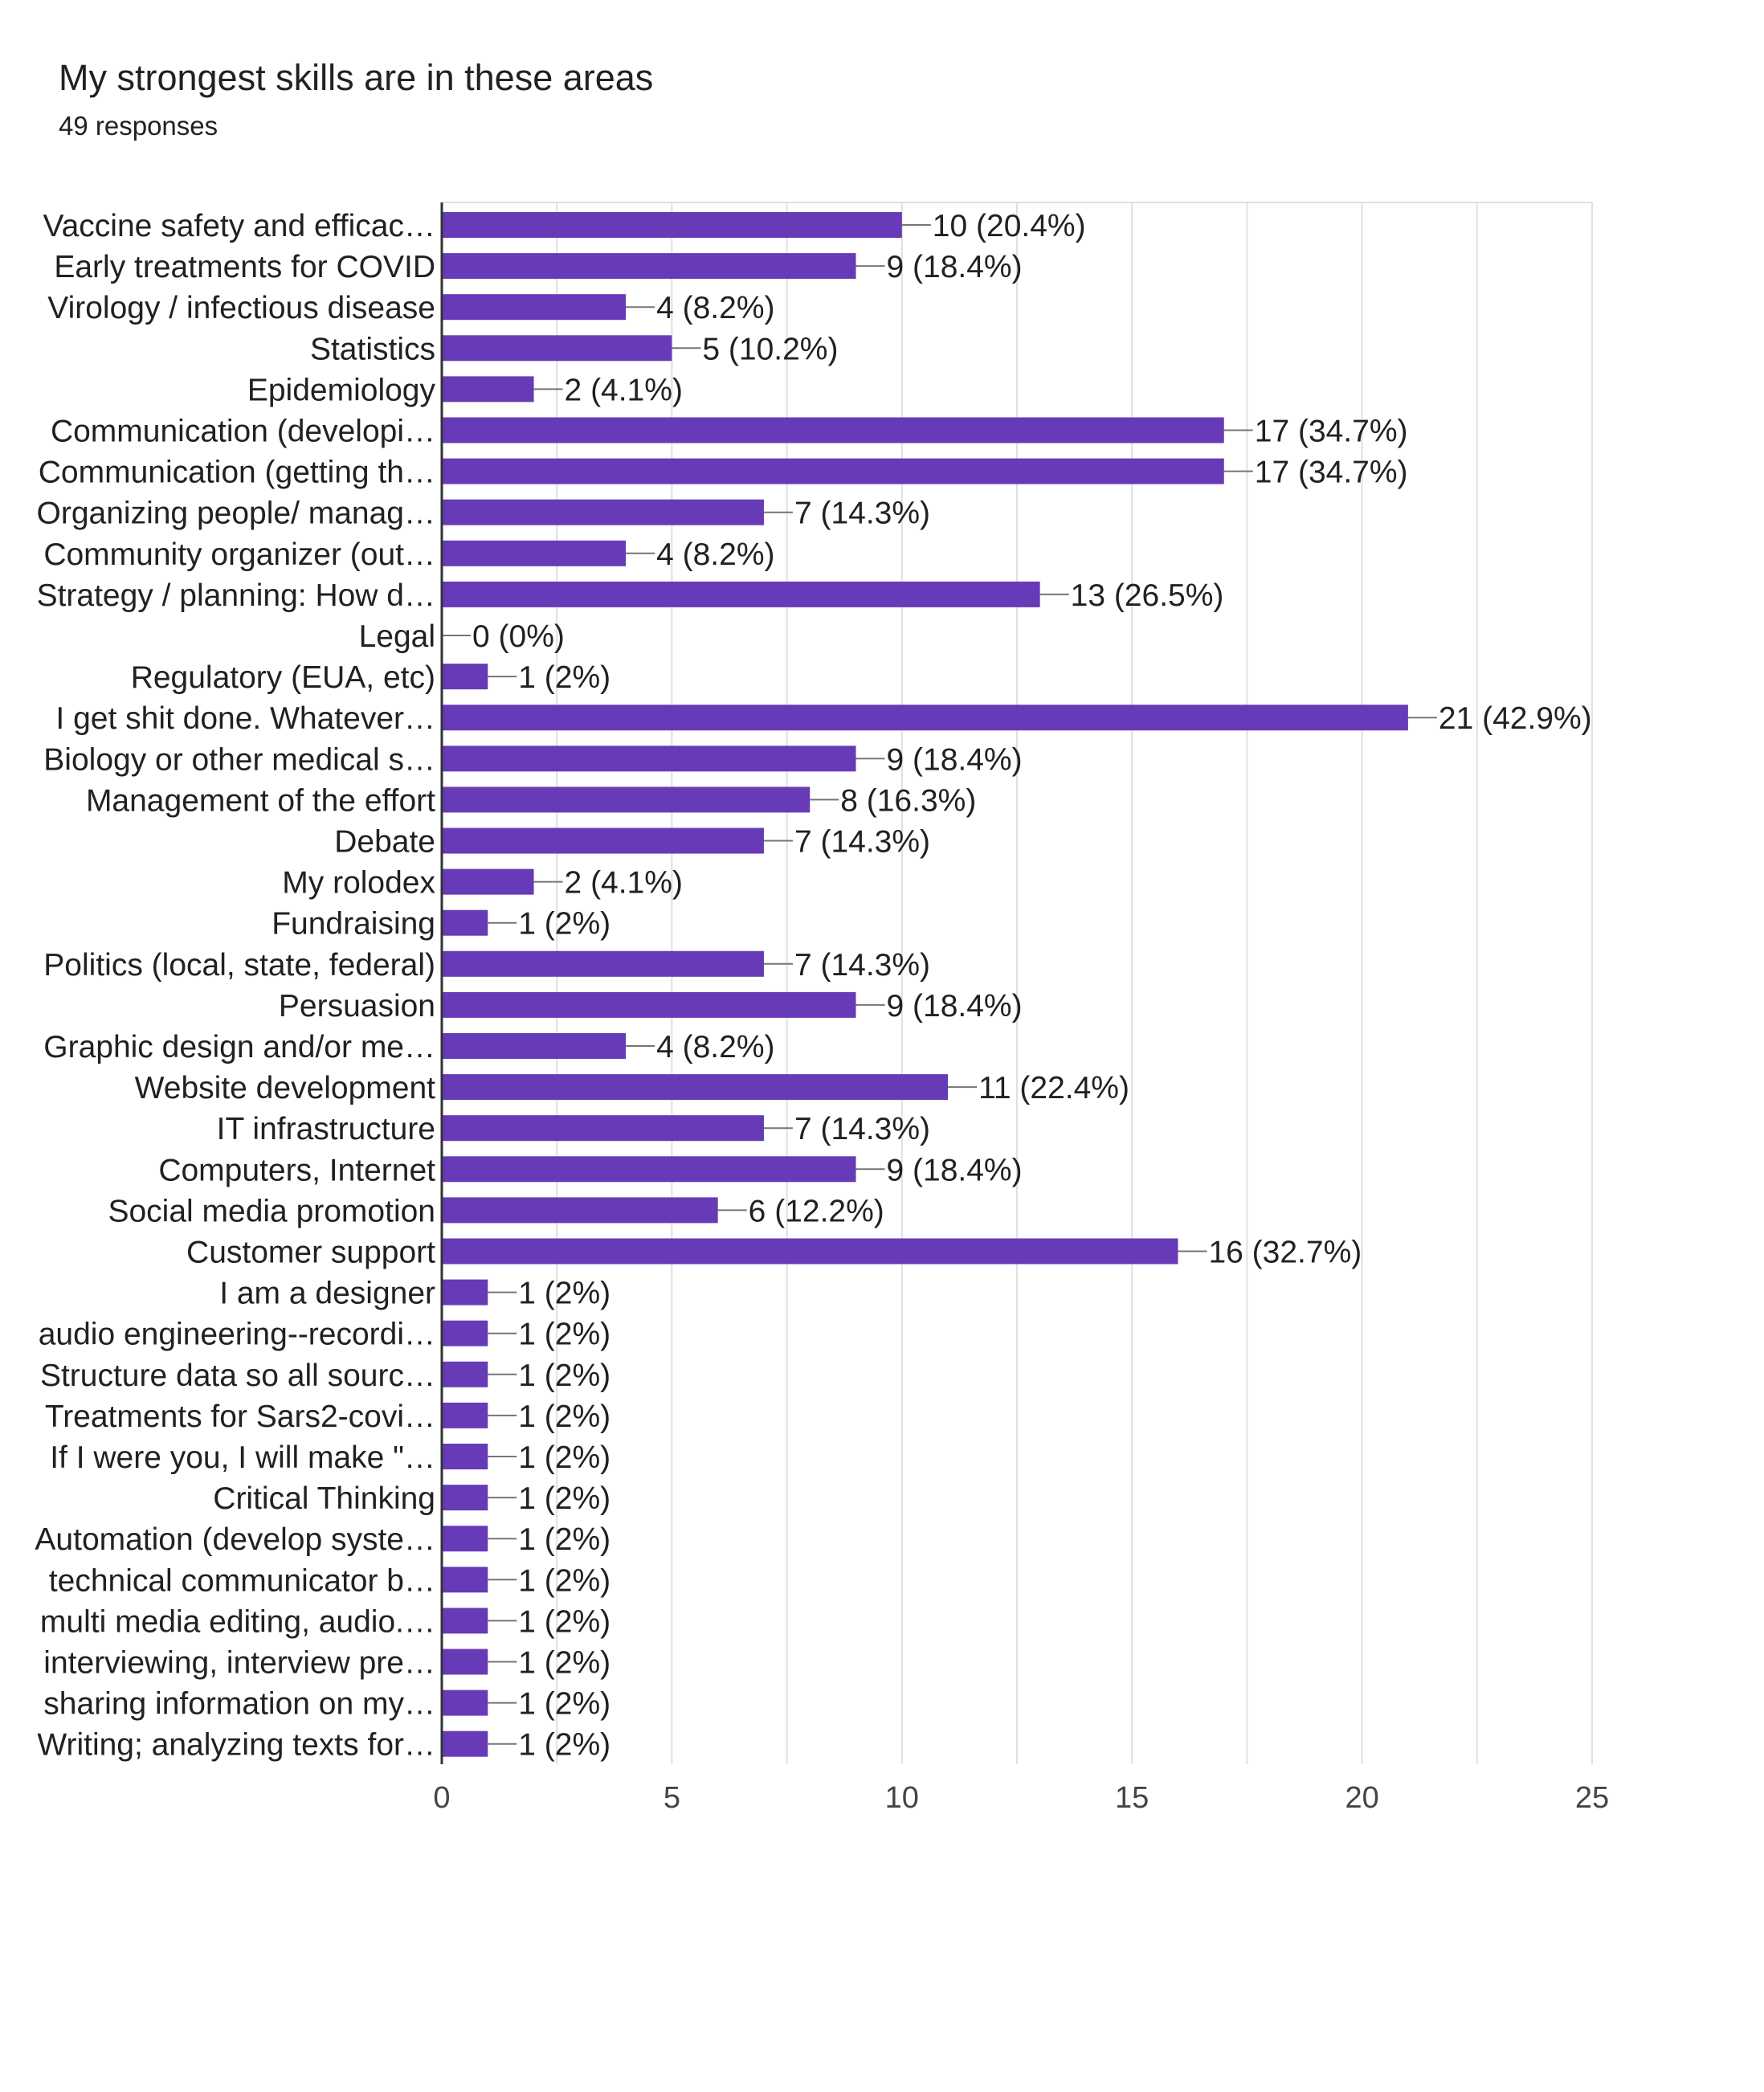  What do you see at coordinates (1132, 1798) in the screenshot?
I see `x-tick-label: 15` at bounding box center [1132, 1798].